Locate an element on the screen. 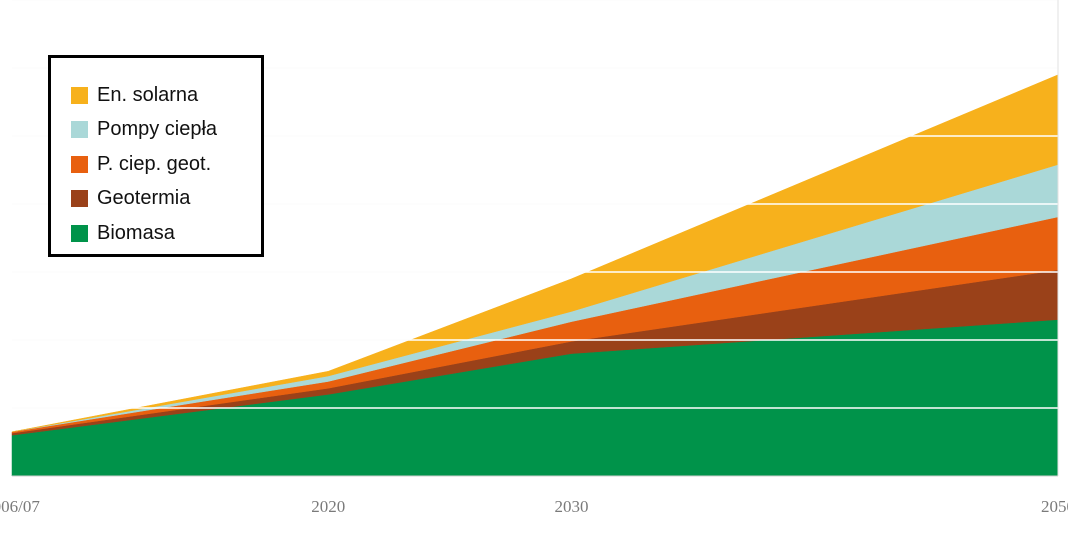 The height and width of the screenshot is (555, 1068). legend-item: Biomasa is located at coordinates (166, 233).